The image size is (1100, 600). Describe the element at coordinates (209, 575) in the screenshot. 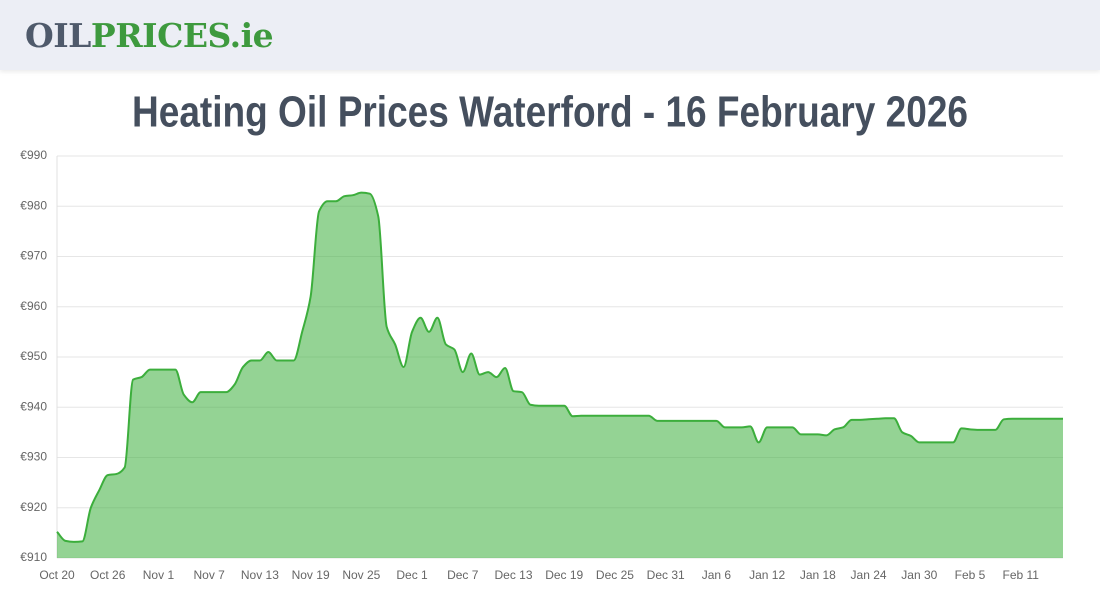

I see `x-tick-label: Nov 7` at that location.